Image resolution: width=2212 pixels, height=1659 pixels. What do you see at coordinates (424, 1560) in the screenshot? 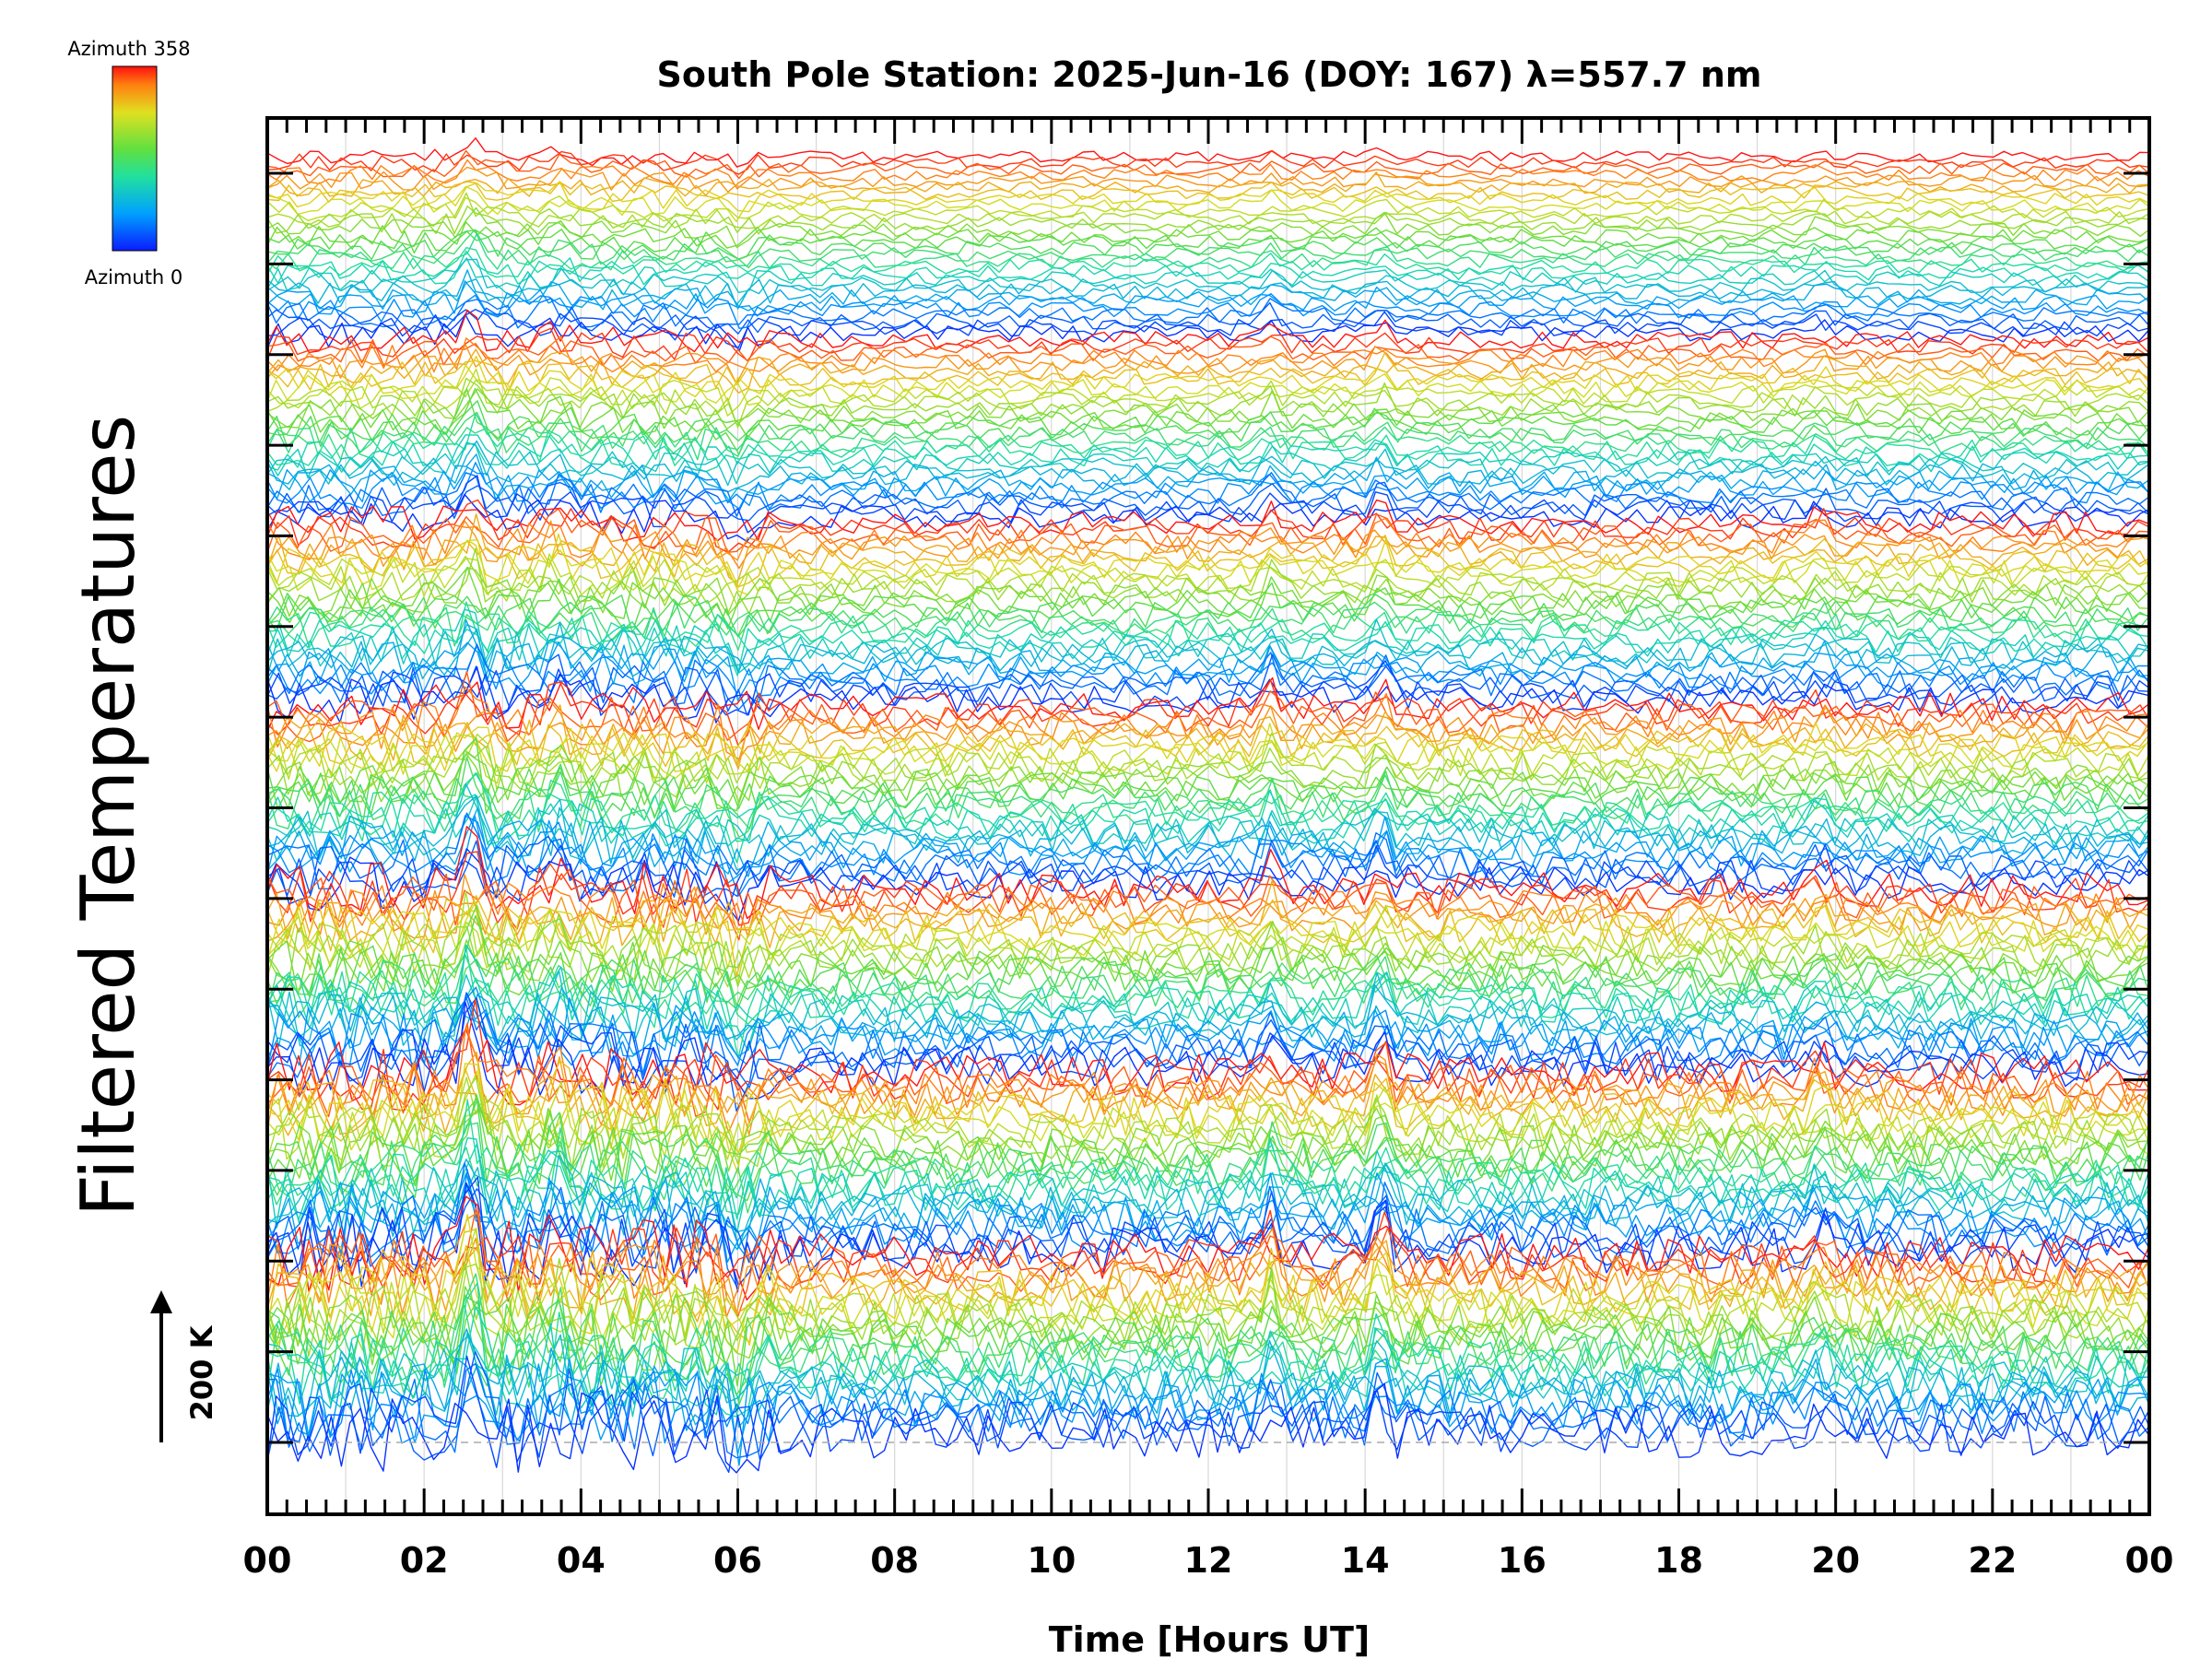
I see `x-tick-label: 02` at bounding box center [424, 1560].